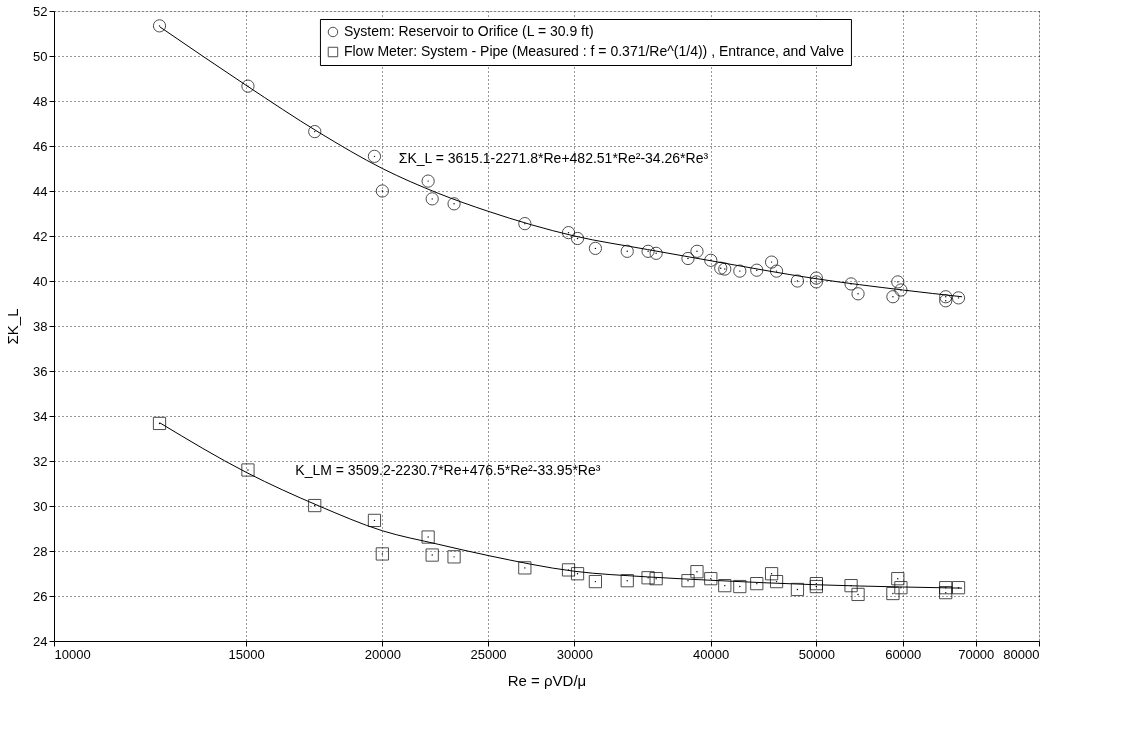 The image size is (1126, 734). Describe the element at coordinates (553, 158) in the screenshot. I see `annotation: ΣK_L = 3615.1-2271.8*Re+482.51*Re²-34.26*Re³` at that location.